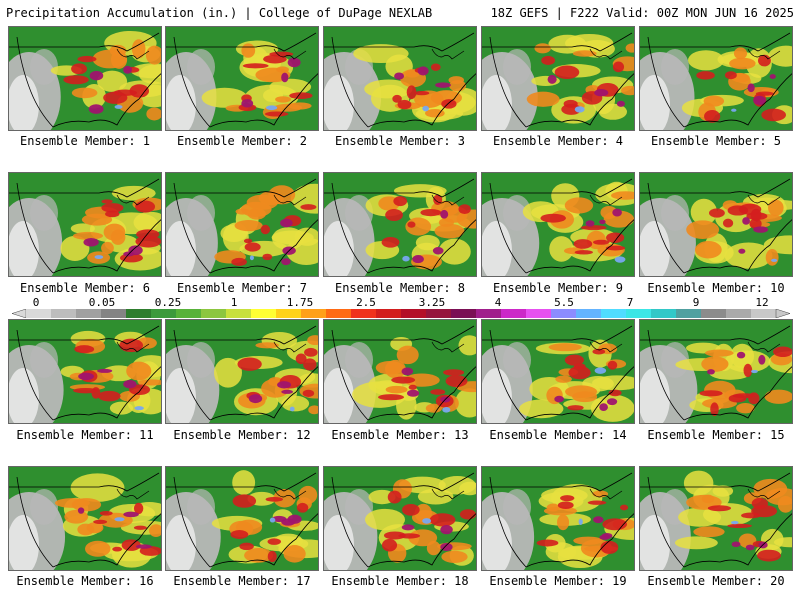 The height and width of the screenshot is (600, 800). I want to click on ensemble-member-label: Ensemble Member: 12, so click(242, 435).